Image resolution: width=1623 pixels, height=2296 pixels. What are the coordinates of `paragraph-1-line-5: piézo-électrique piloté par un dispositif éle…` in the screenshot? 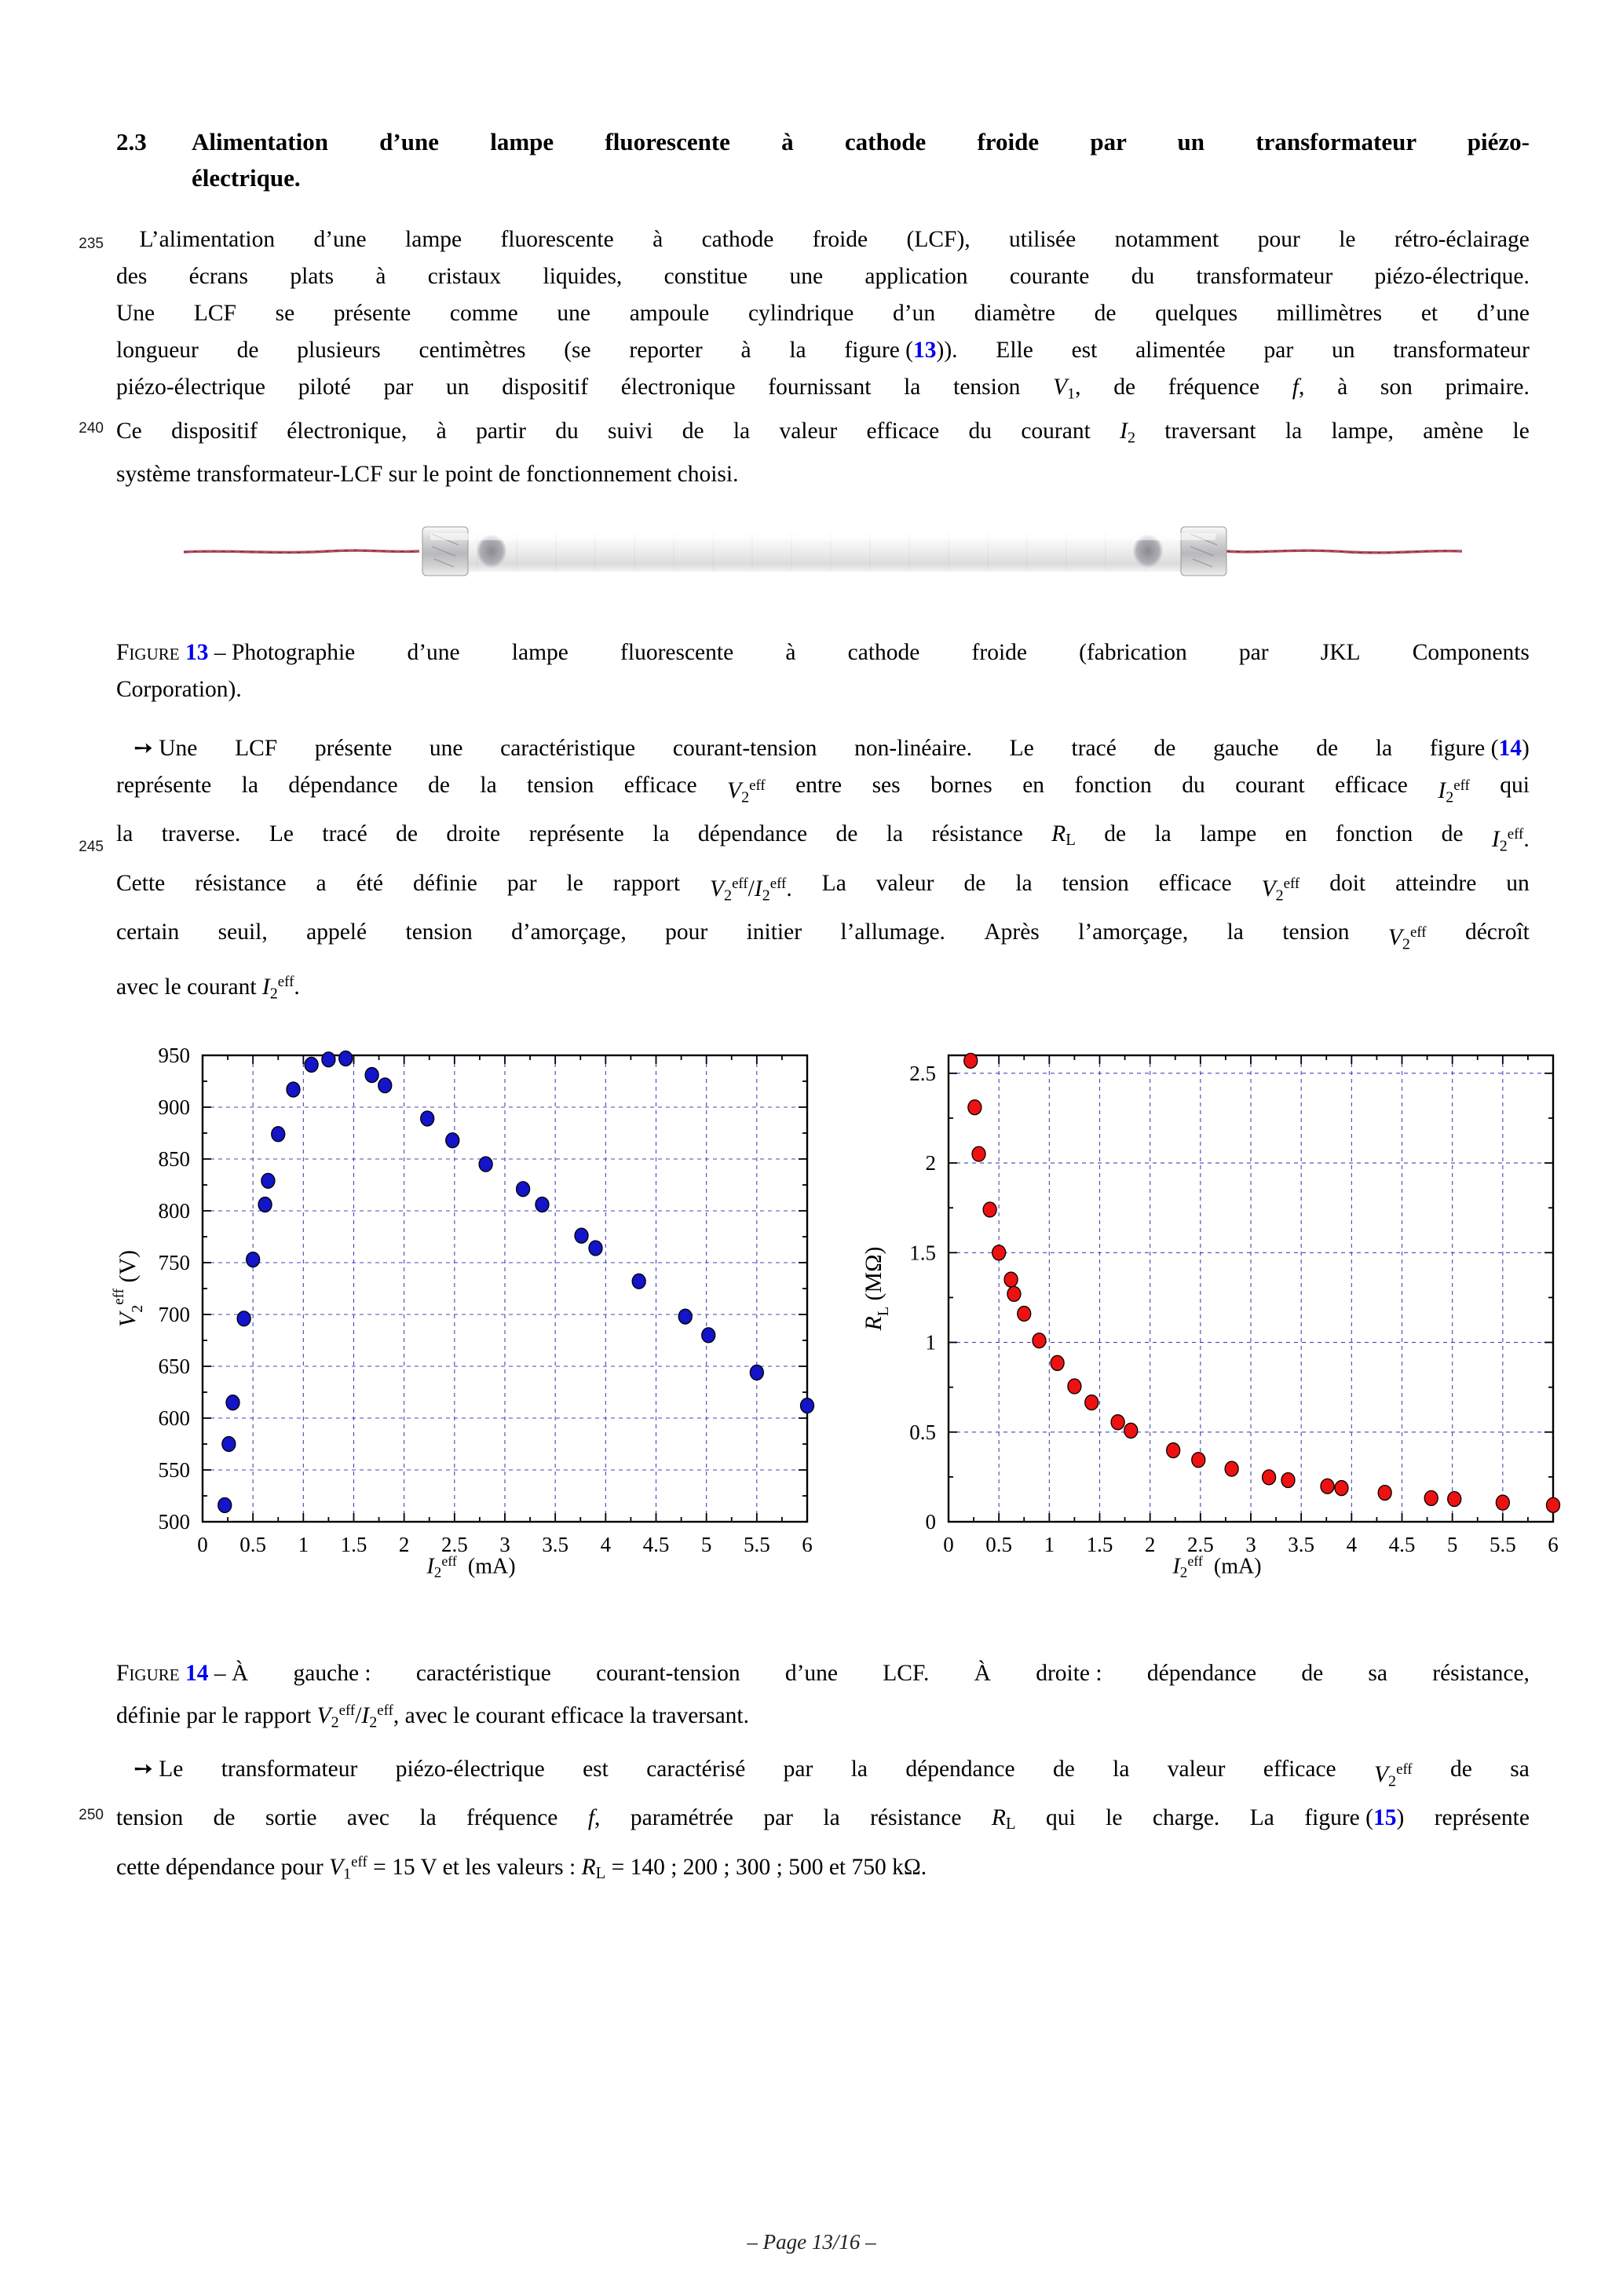 It's located at (823, 389).